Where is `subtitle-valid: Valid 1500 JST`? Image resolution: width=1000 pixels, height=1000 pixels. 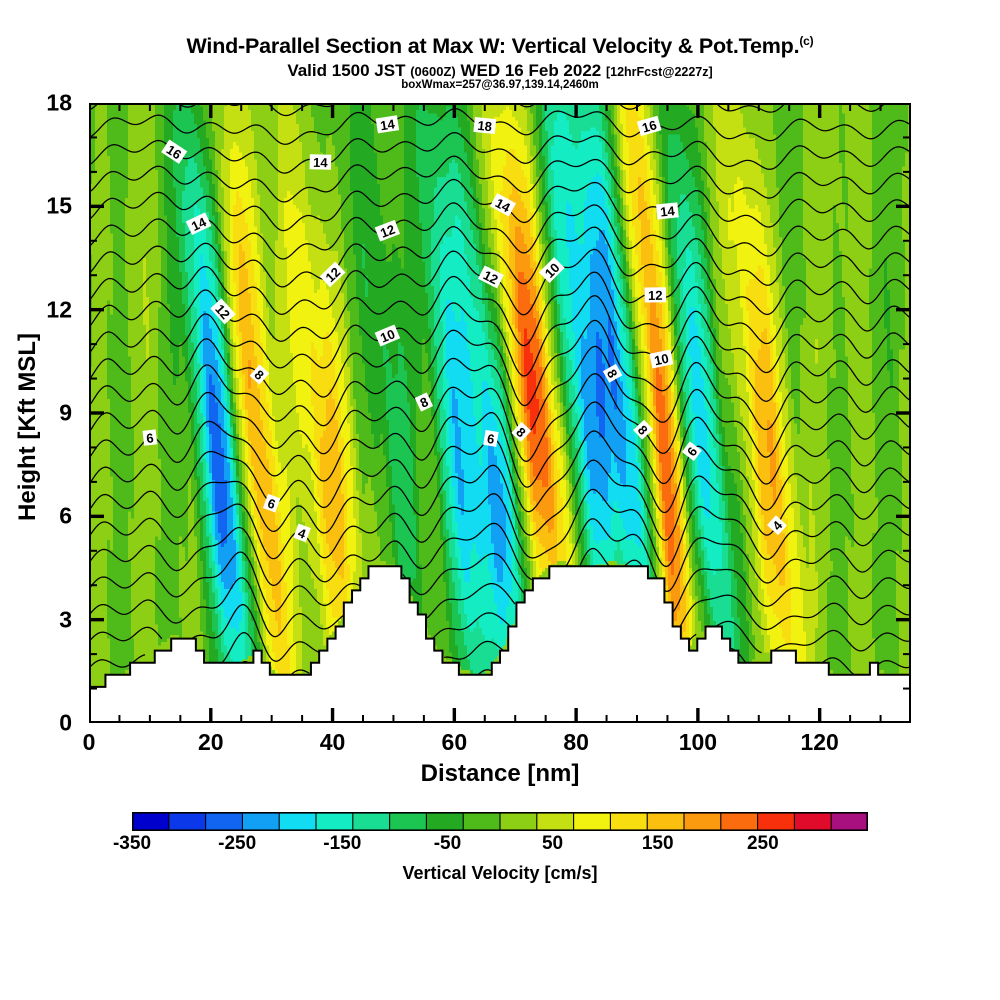
subtitle-valid: Valid 1500 JST is located at coordinates (346, 70).